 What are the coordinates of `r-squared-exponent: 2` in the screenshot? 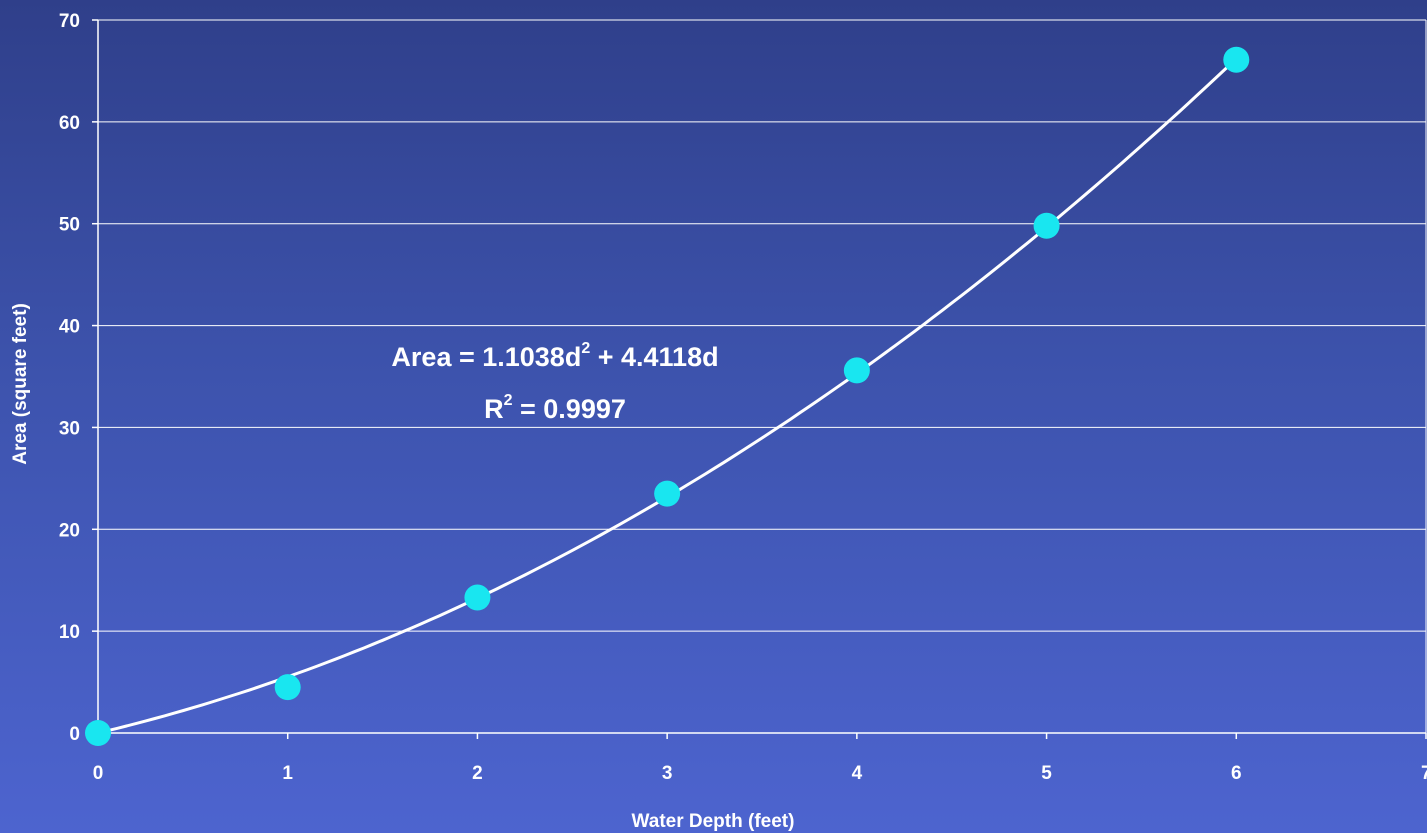 It's located at (508, 400).